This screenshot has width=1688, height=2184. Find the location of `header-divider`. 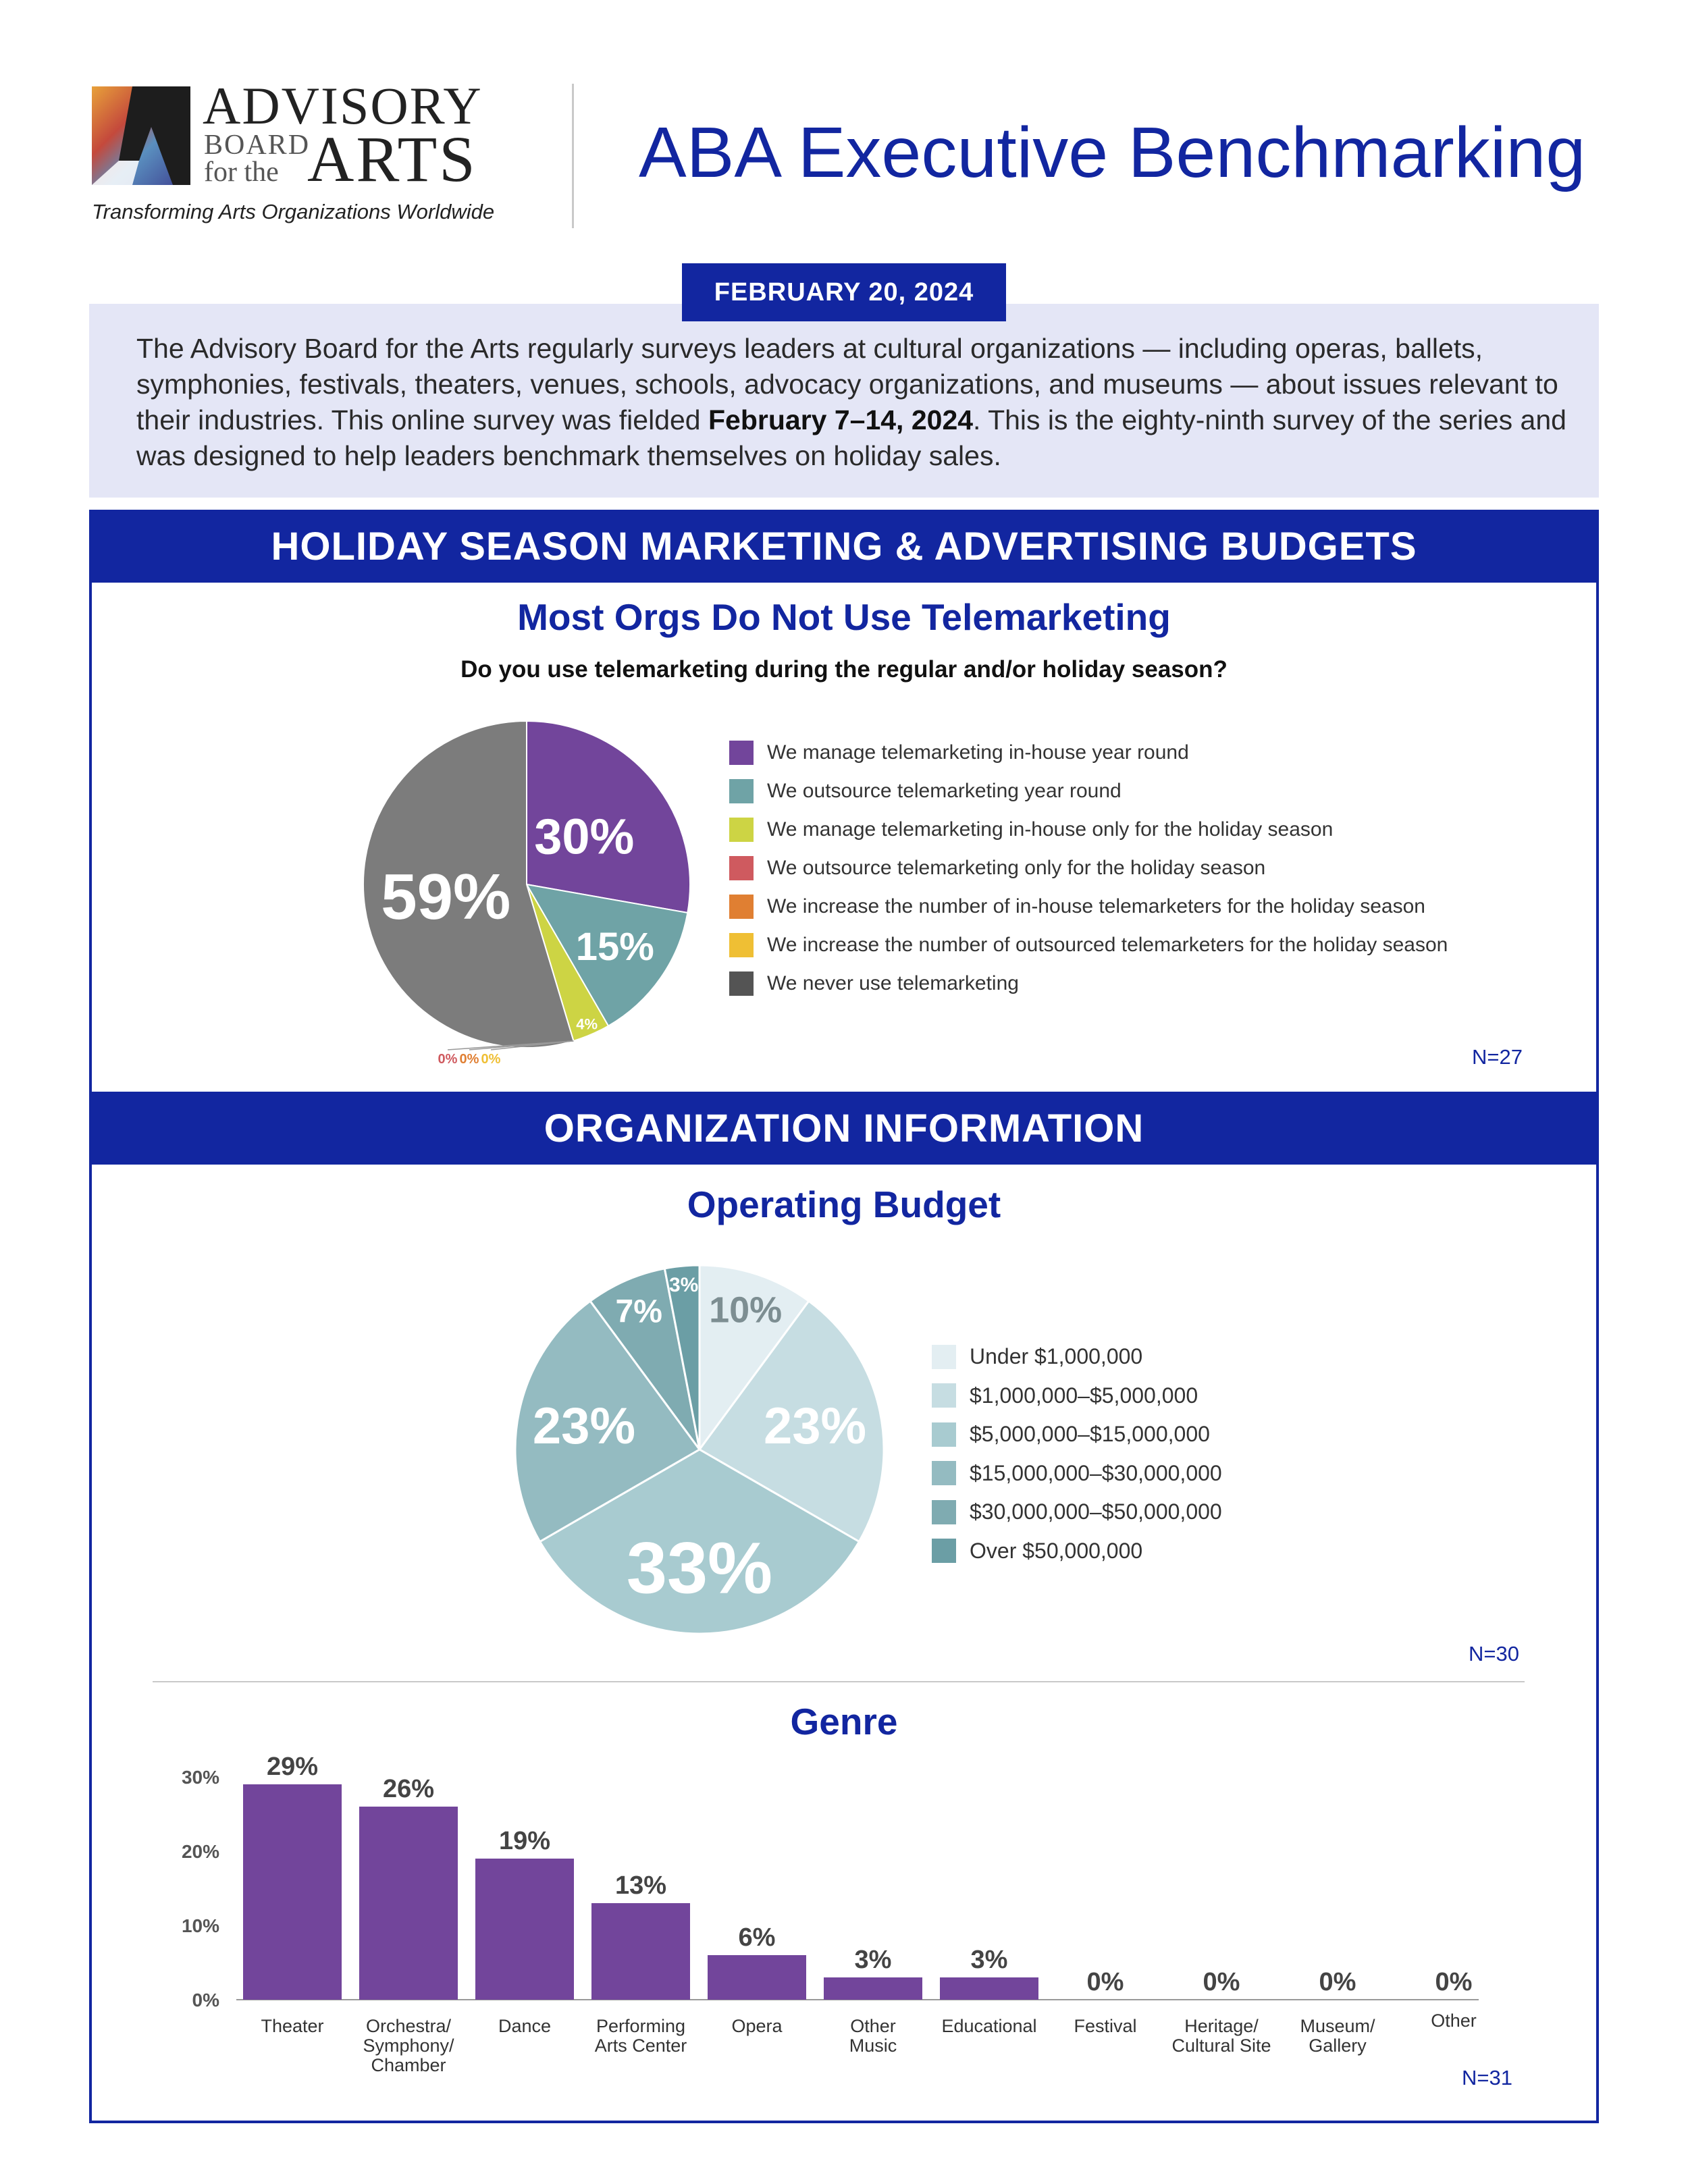

header-divider is located at coordinates (573, 156).